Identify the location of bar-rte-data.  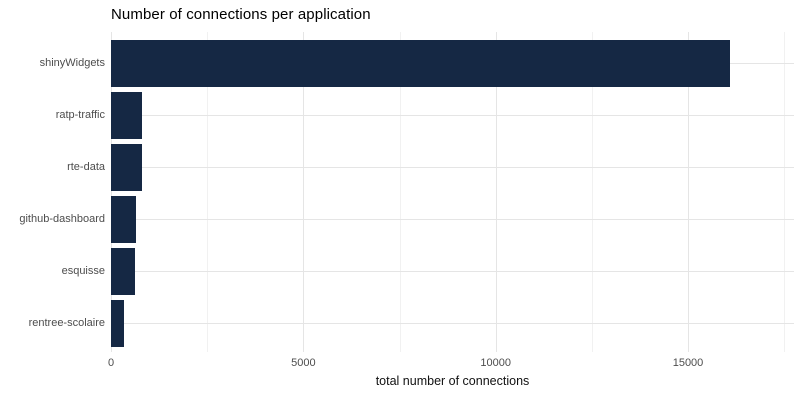
(126, 167).